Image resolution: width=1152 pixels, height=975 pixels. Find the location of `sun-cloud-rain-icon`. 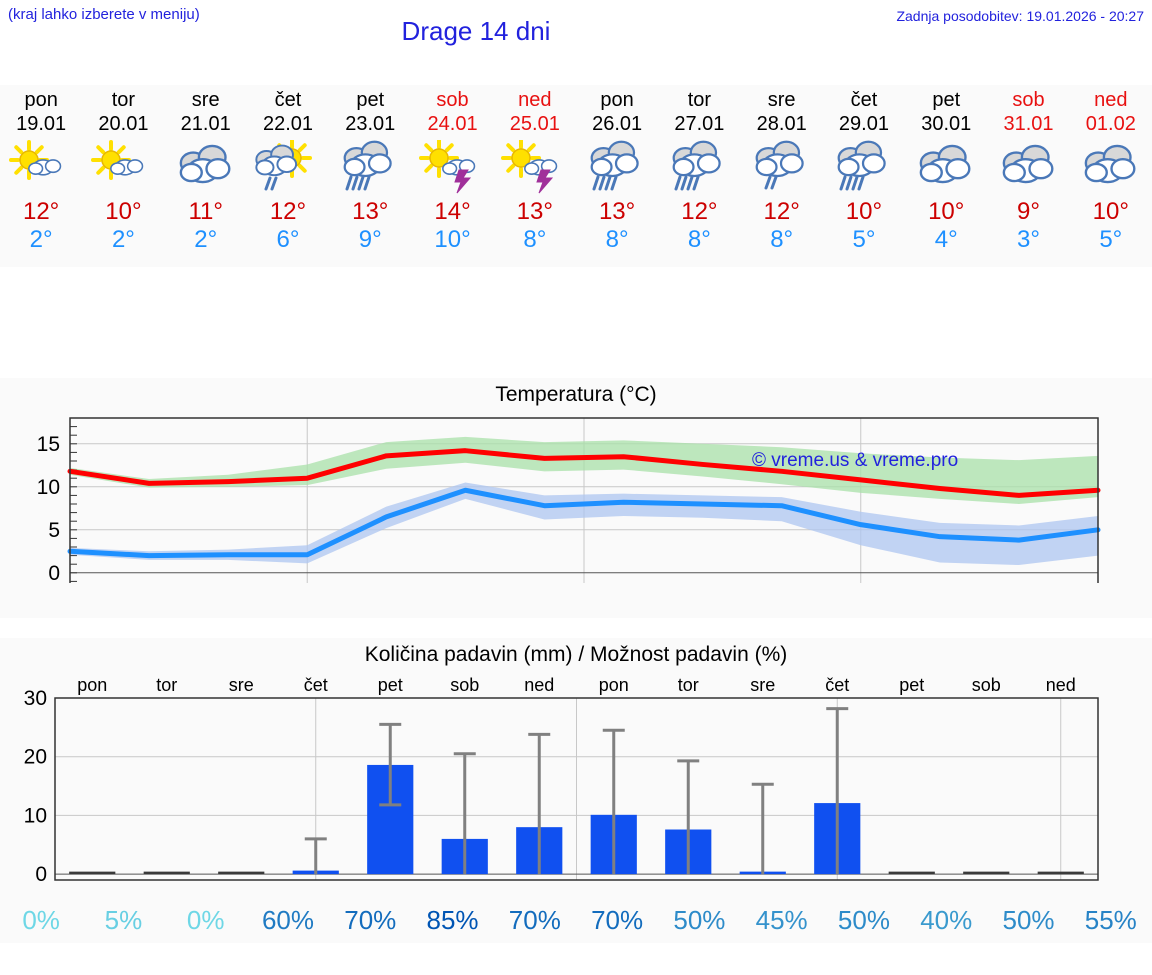

sun-cloud-rain-icon is located at coordinates (288, 167).